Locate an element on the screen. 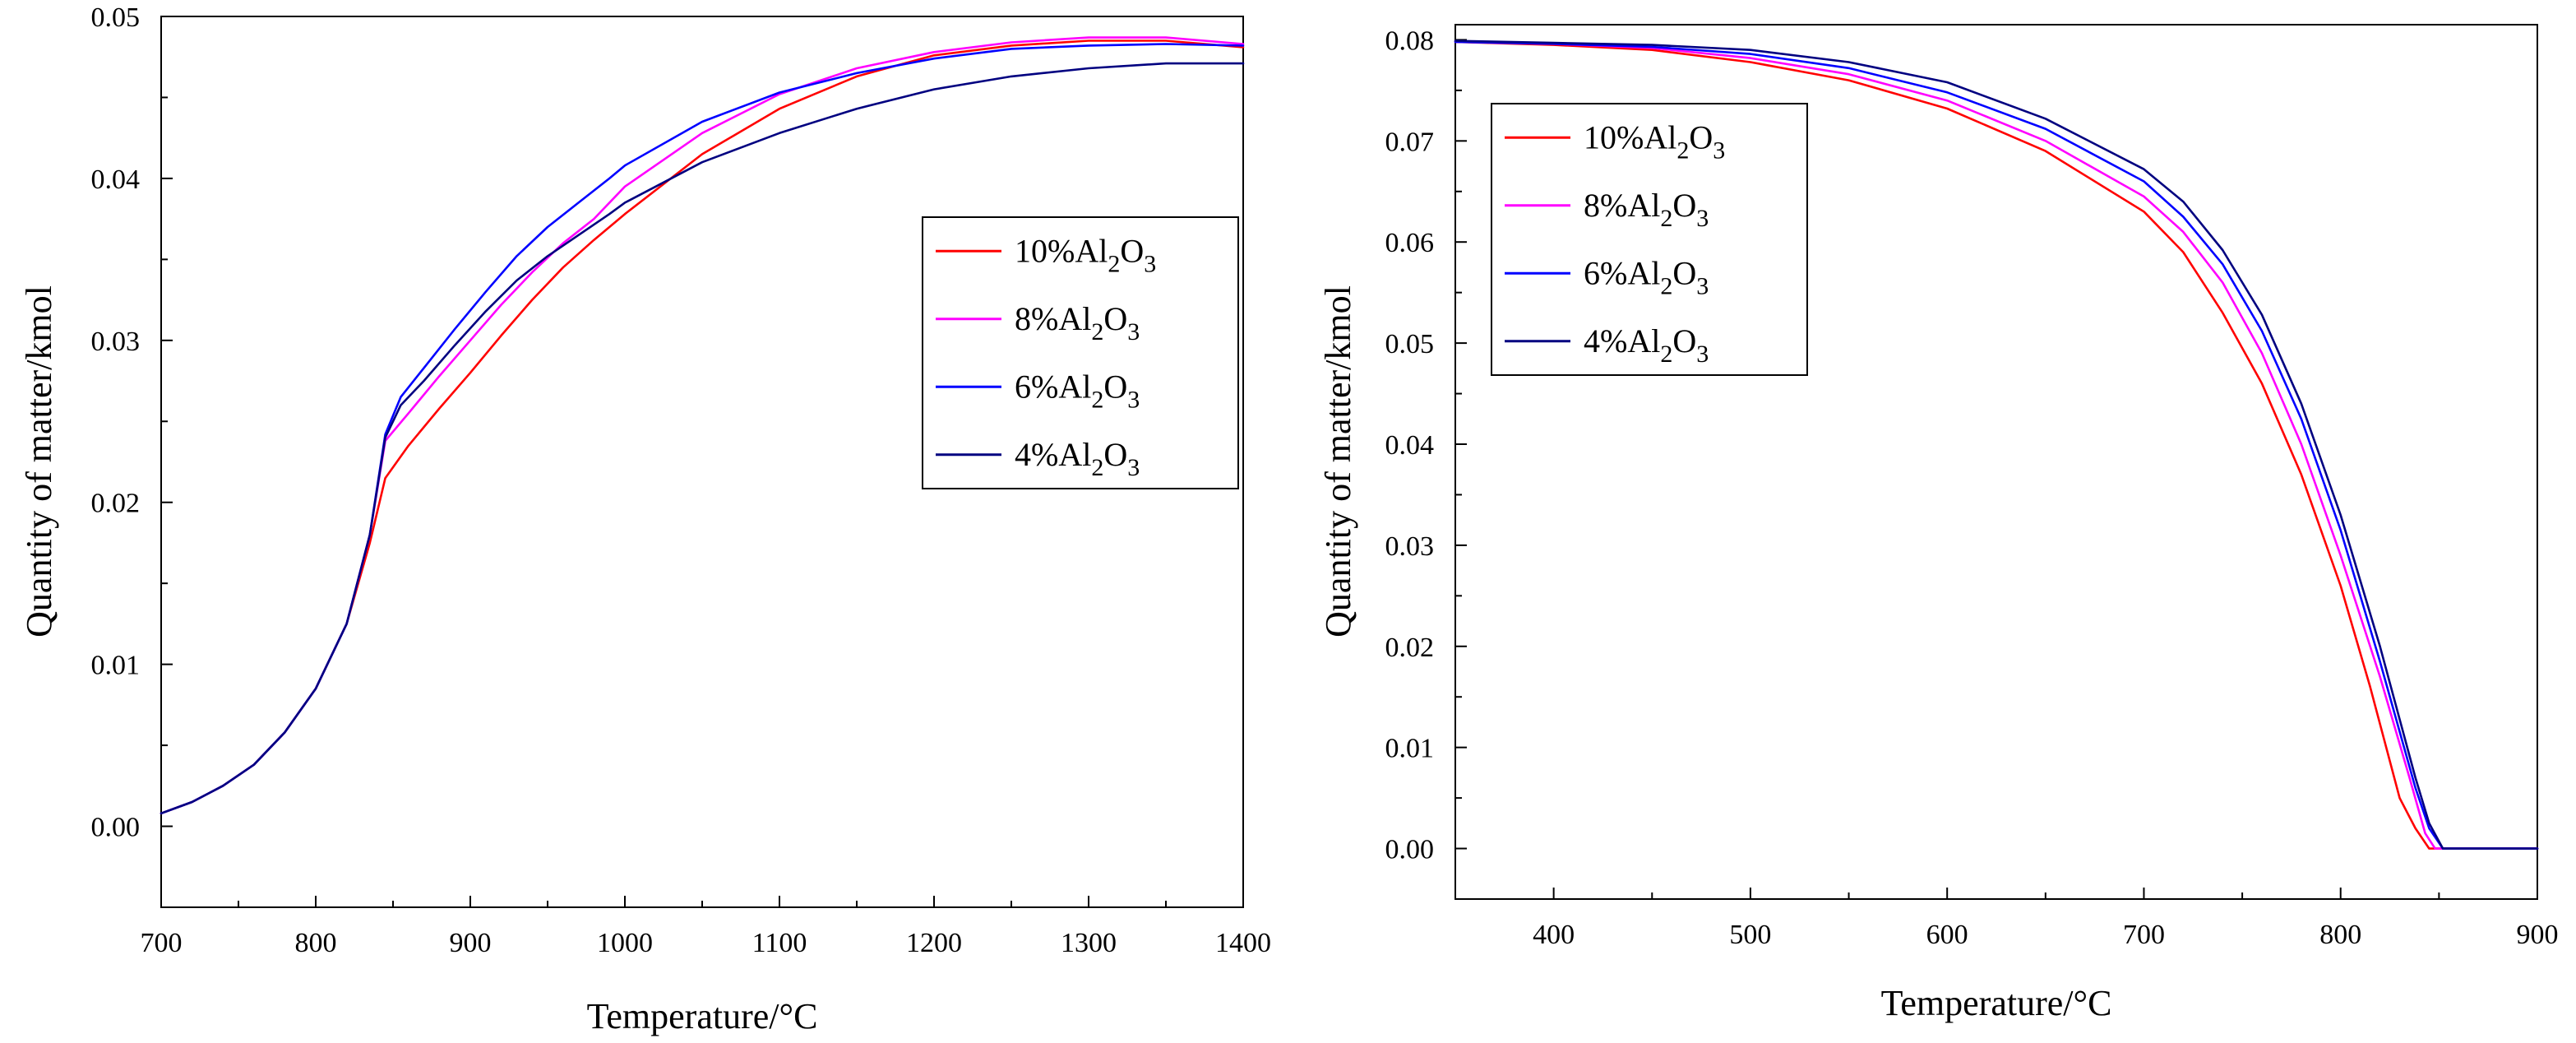 The height and width of the screenshot is (1043, 2576). left-legend-label-1: 10%Al2O3 is located at coordinates (1085, 254).